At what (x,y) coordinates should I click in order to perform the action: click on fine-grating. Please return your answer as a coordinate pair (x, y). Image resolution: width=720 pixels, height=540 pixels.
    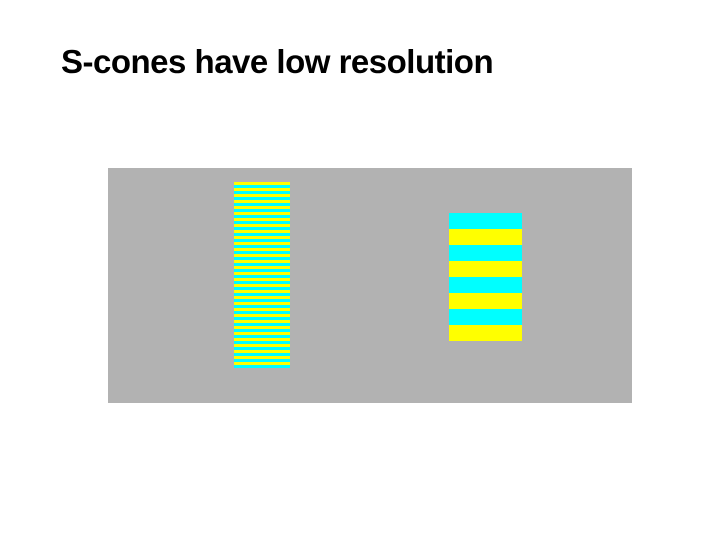
    Looking at the image, I should click on (262, 275).